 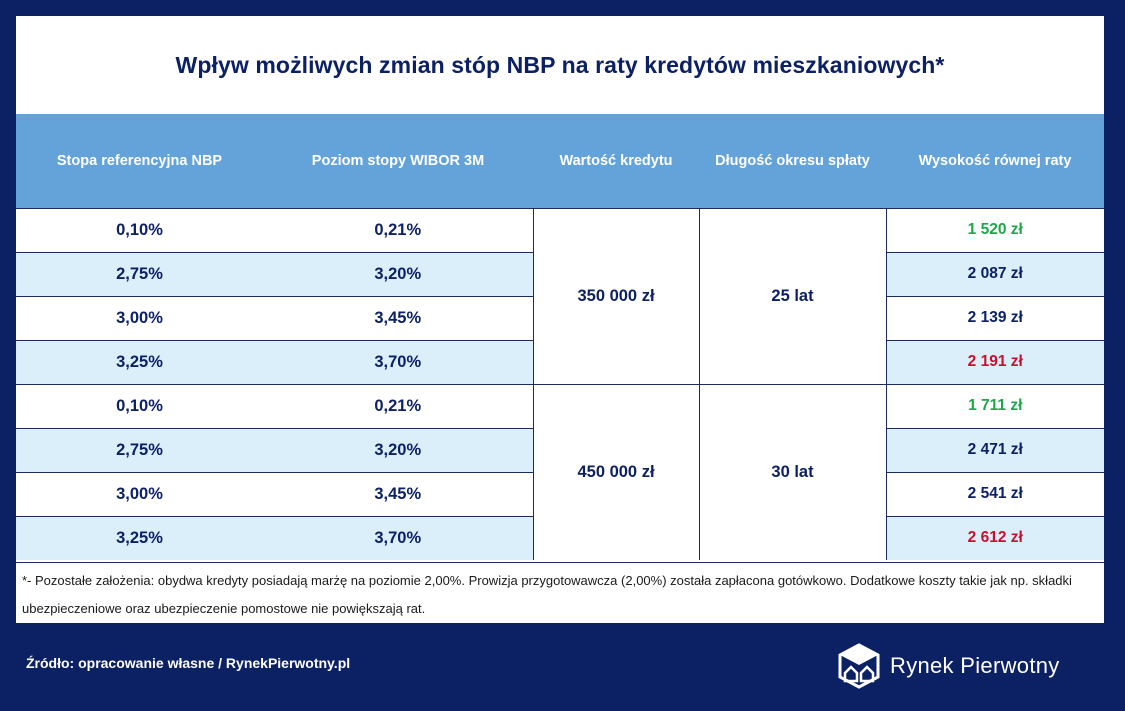 I want to click on table-row: 3,00% 3,45% 2 139 zł, so click(x=560, y=317).